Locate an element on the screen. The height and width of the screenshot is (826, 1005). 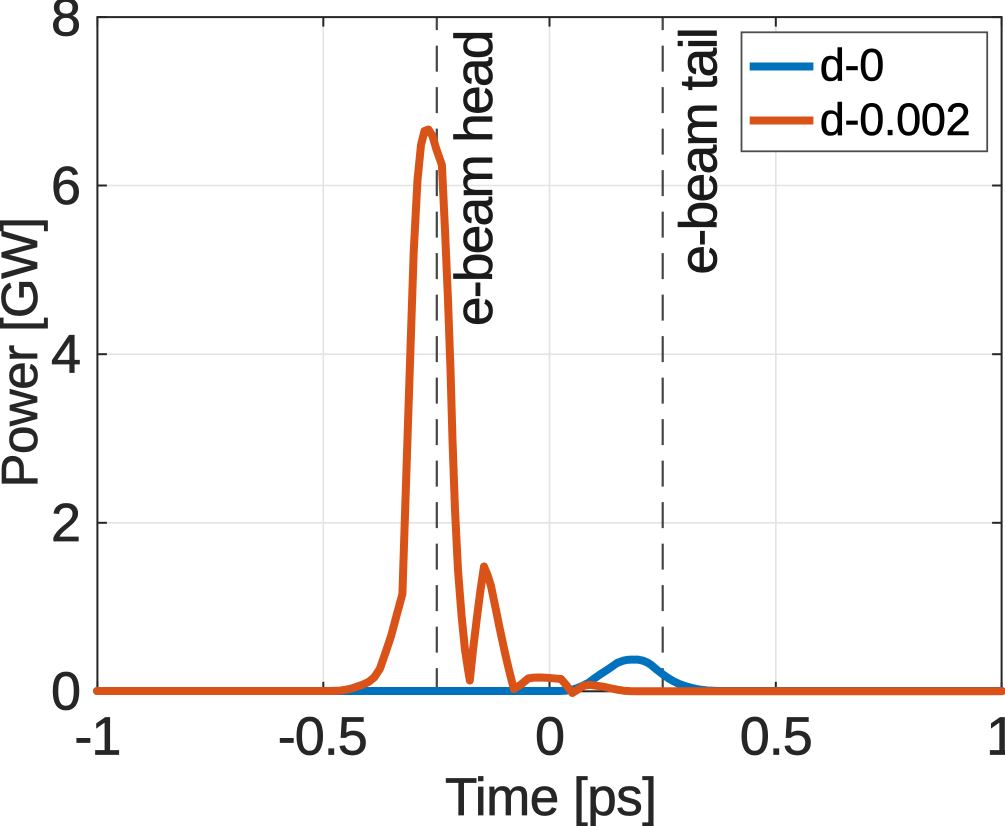
svg-text: Time [ps] is located at coordinates (550, 797).